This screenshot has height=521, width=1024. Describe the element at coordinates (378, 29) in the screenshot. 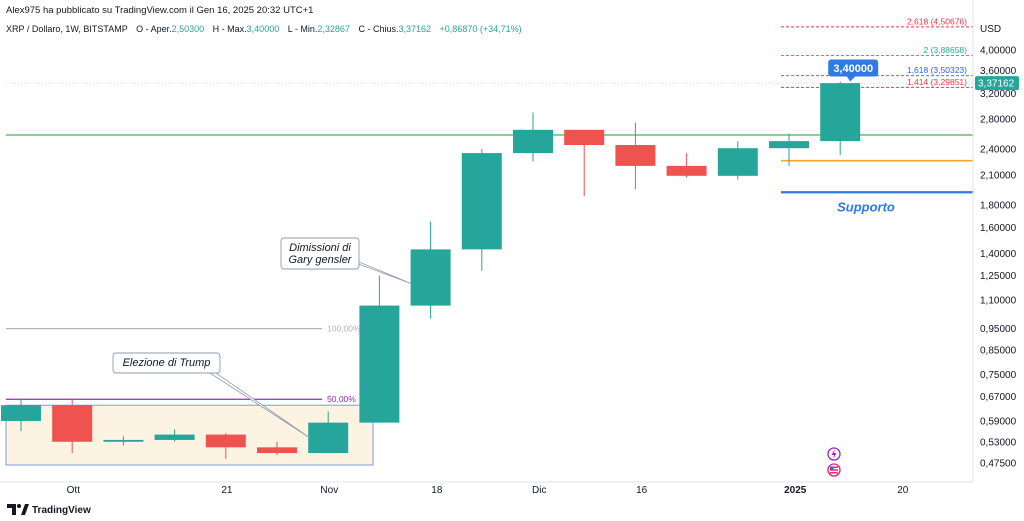

I see `close-label: C - Chius.` at that location.